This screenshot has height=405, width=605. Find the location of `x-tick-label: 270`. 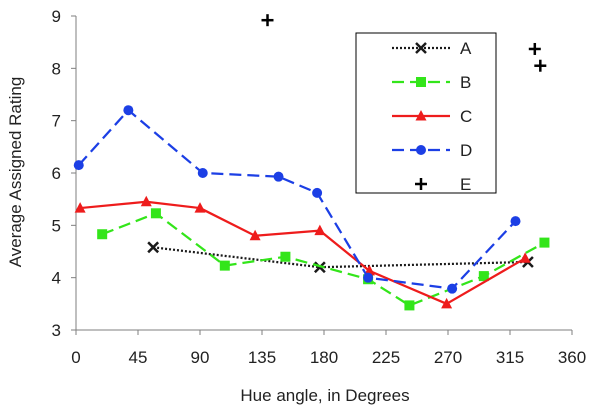

x-tick-label: 270 is located at coordinates (448, 357).